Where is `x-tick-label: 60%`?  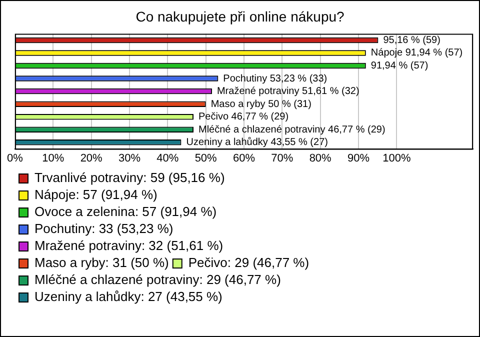 x-tick-label: 60% is located at coordinates (244, 158).